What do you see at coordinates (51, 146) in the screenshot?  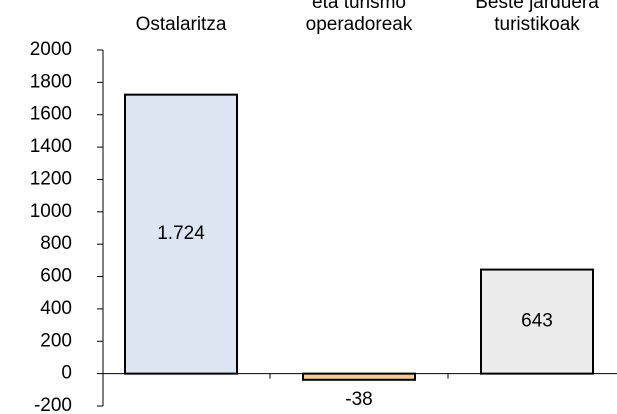 I see `y-tick-label: 1400` at bounding box center [51, 146].